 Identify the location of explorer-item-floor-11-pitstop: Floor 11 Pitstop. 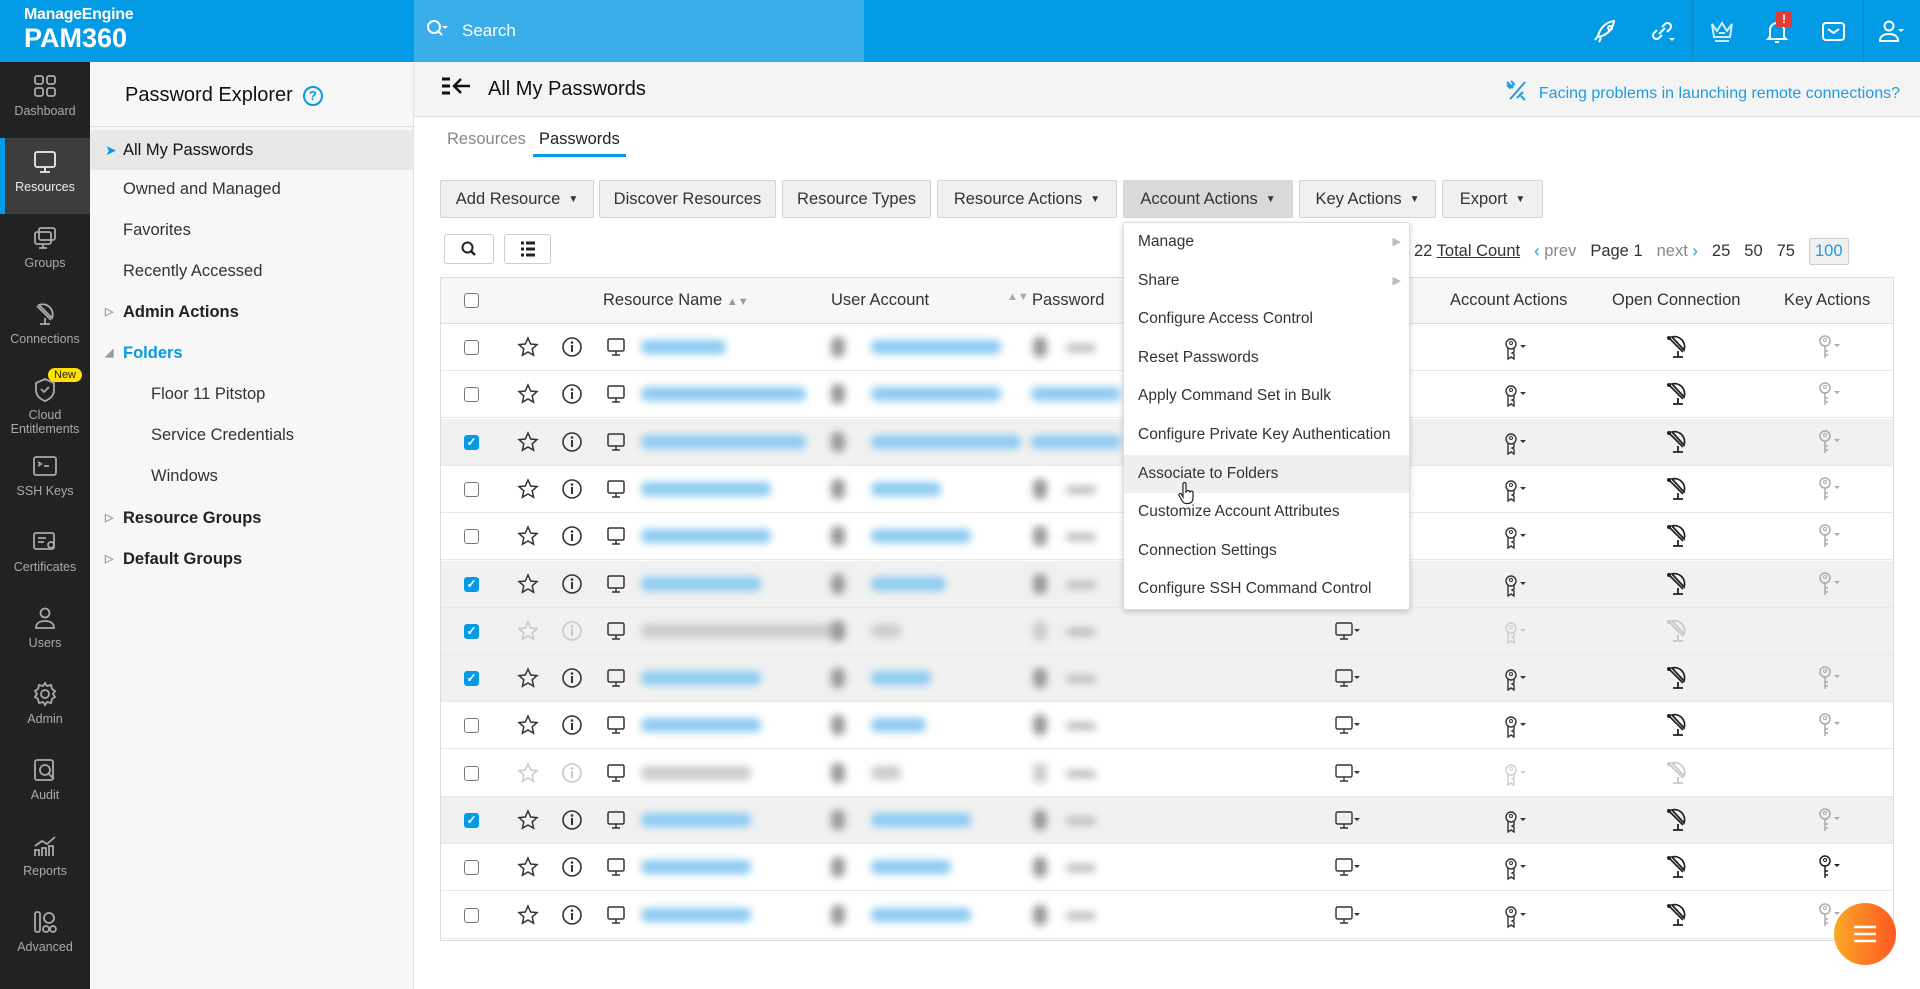
(251, 394).